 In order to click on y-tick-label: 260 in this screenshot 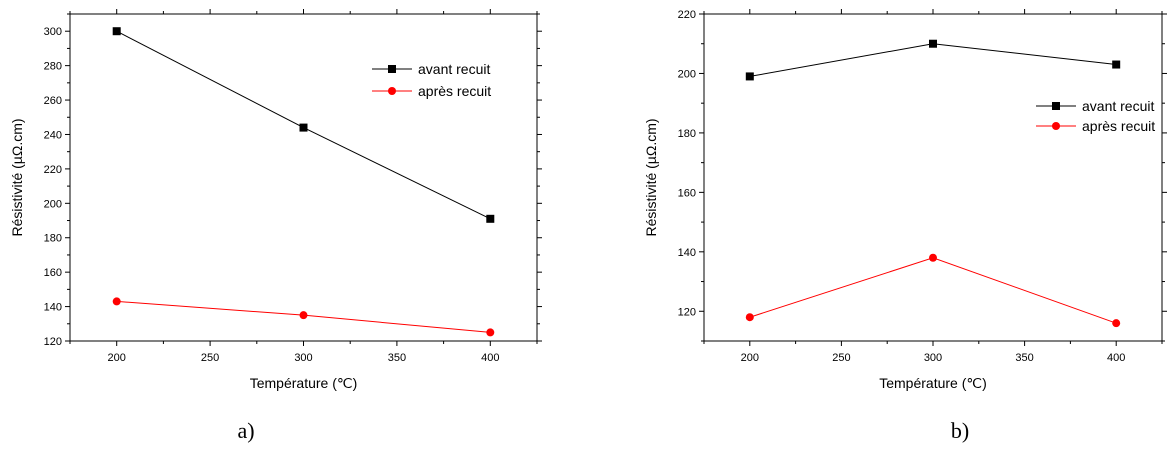, I will do `click(53, 101)`.